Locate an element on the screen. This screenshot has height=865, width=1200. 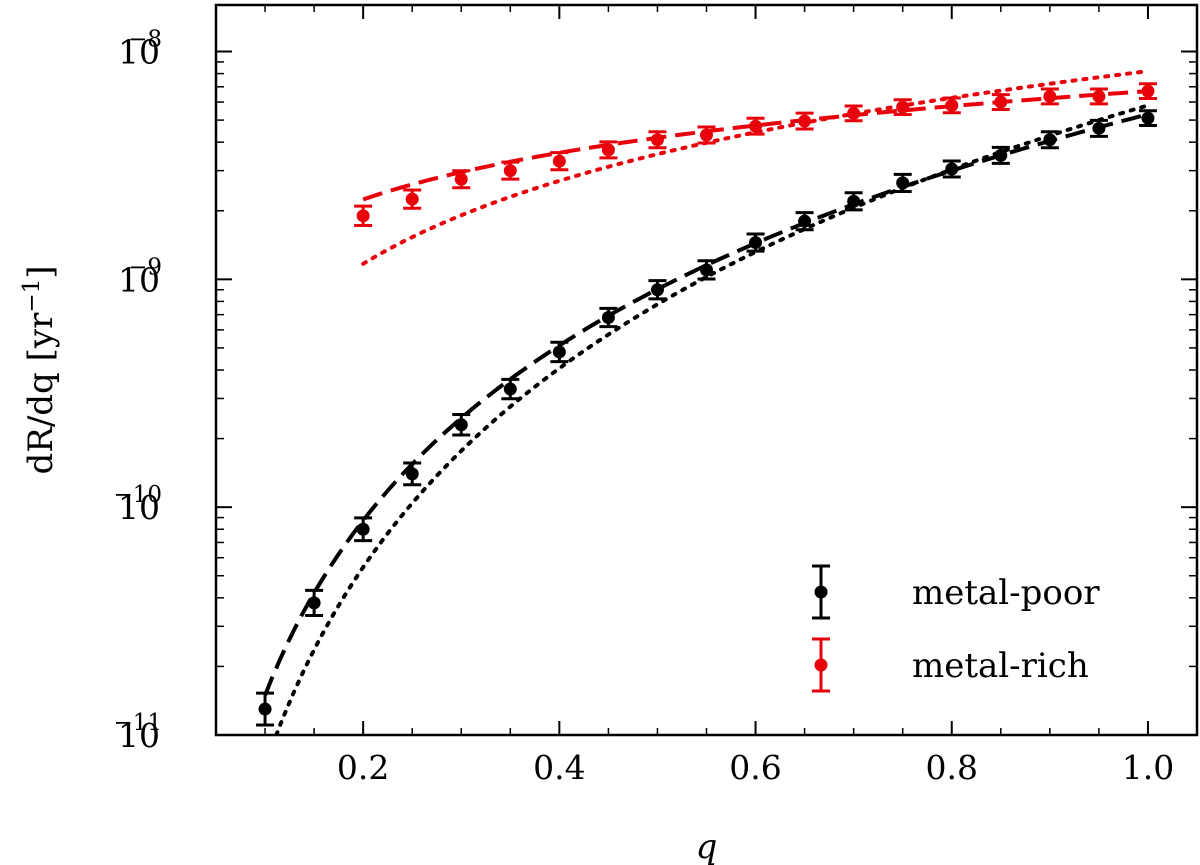
x-tick-label: 0.8 is located at coordinates (952, 767).